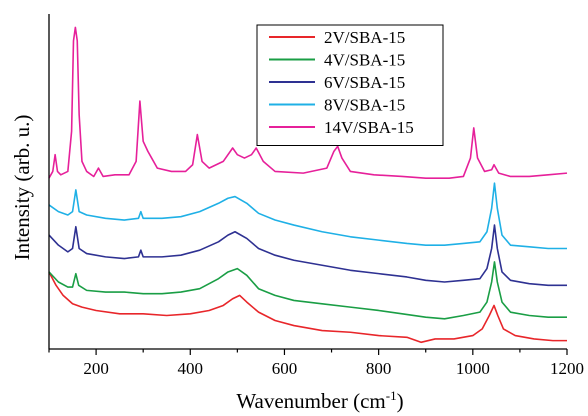  Describe the element at coordinates (364, 82) in the screenshot. I see `legend-label: 6V/SBA-15` at that location.